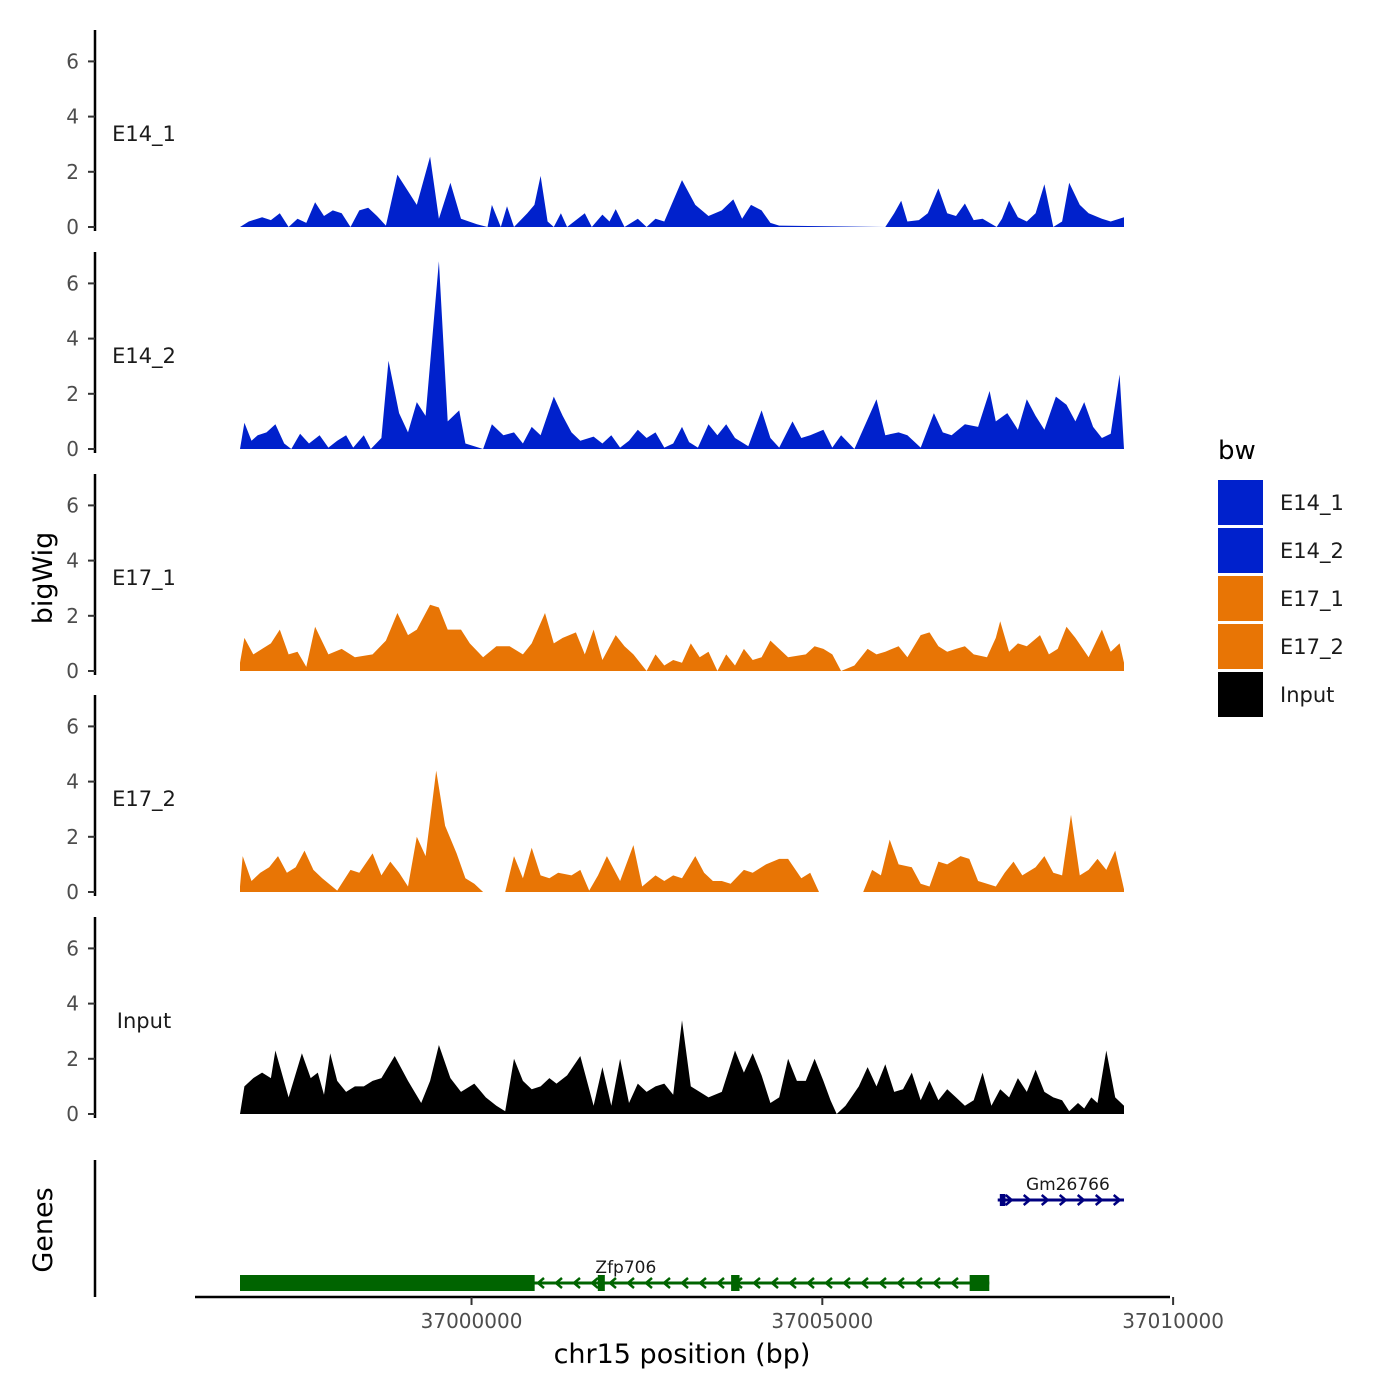  Describe the element at coordinates (144, 134) in the screenshot. I see `track-label: E14_1` at that location.